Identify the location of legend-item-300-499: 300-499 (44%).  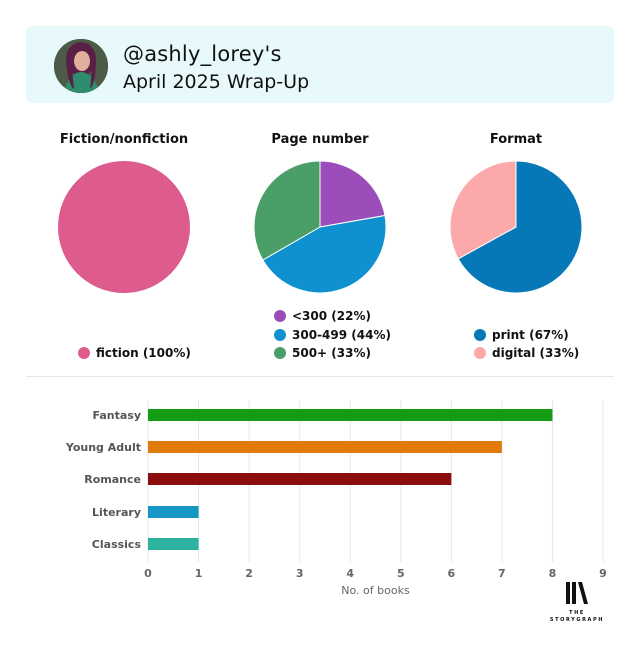
(332, 335).